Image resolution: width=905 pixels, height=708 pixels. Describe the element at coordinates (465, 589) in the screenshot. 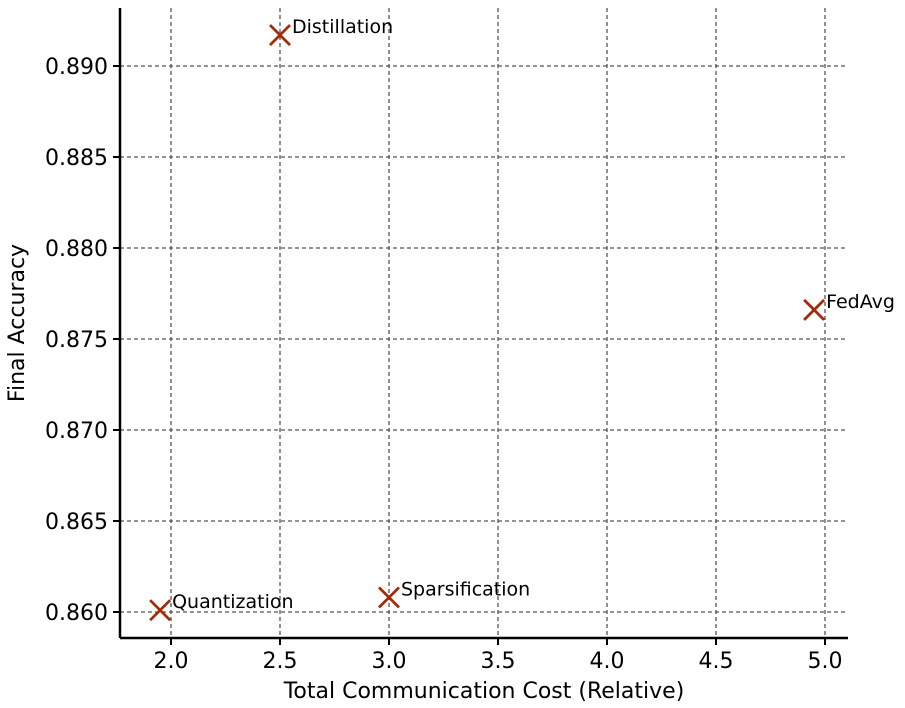

I see `point-label: Sparsification` at that location.